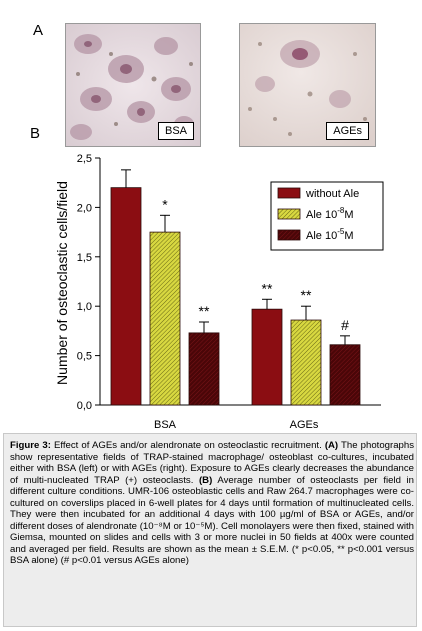 This screenshot has width=422, height=631. Describe the element at coordinates (345, 325) in the screenshot. I see `significance-marker: #` at that location.